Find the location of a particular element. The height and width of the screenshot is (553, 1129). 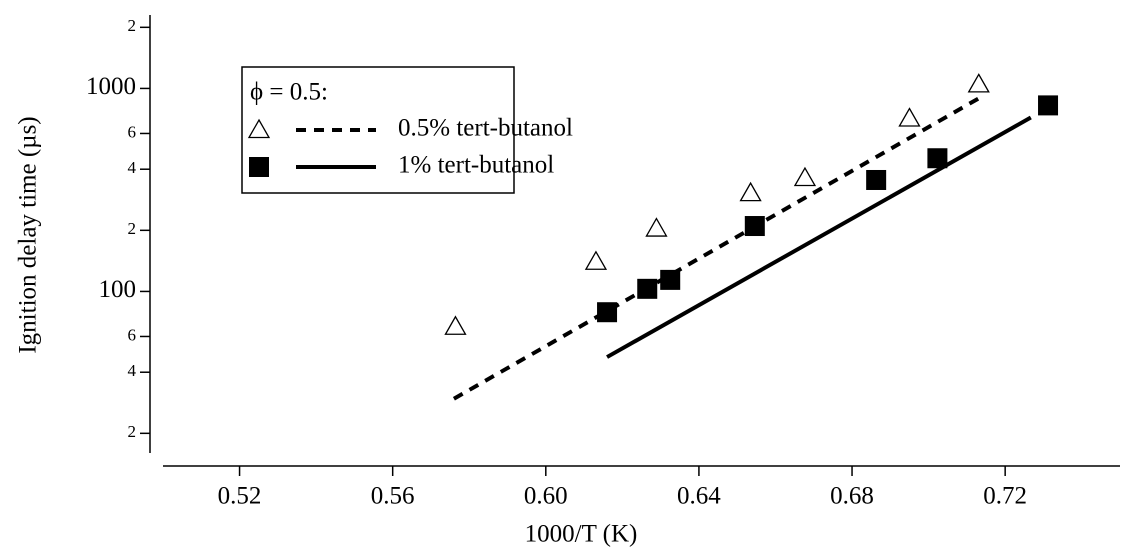

x-tick-label: 0.72 is located at coordinates (1005, 496).